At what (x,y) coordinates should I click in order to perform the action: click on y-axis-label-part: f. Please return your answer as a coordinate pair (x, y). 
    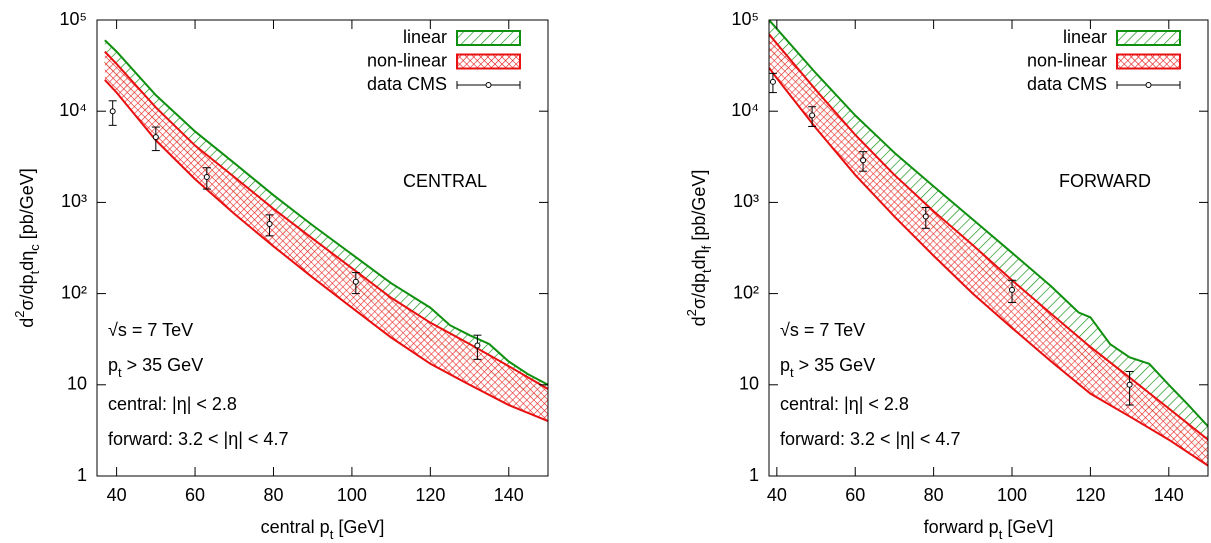
    Looking at the image, I should click on (706, 247).